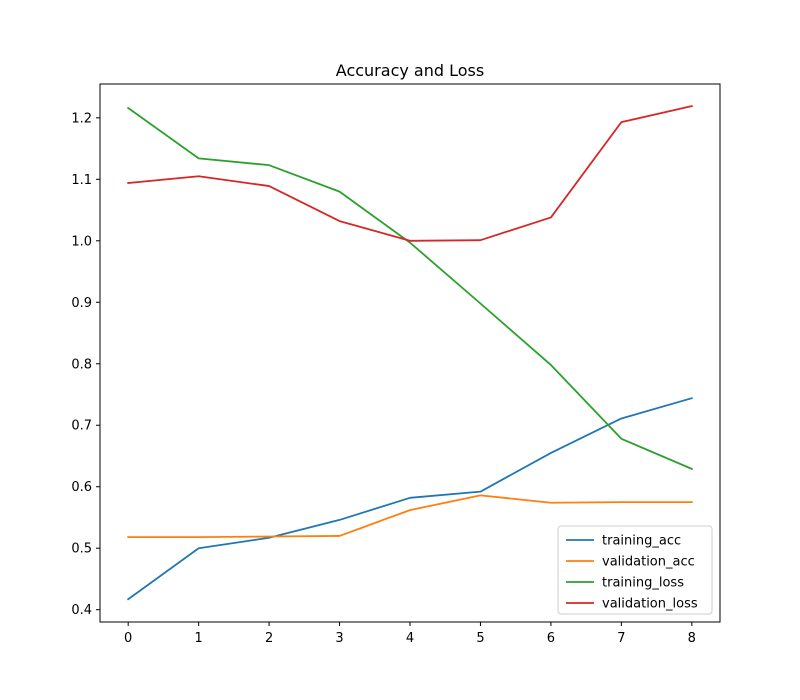  What do you see at coordinates (81, 118) in the screenshot?
I see `y-tick-label: 1.2` at bounding box center [81, 118].